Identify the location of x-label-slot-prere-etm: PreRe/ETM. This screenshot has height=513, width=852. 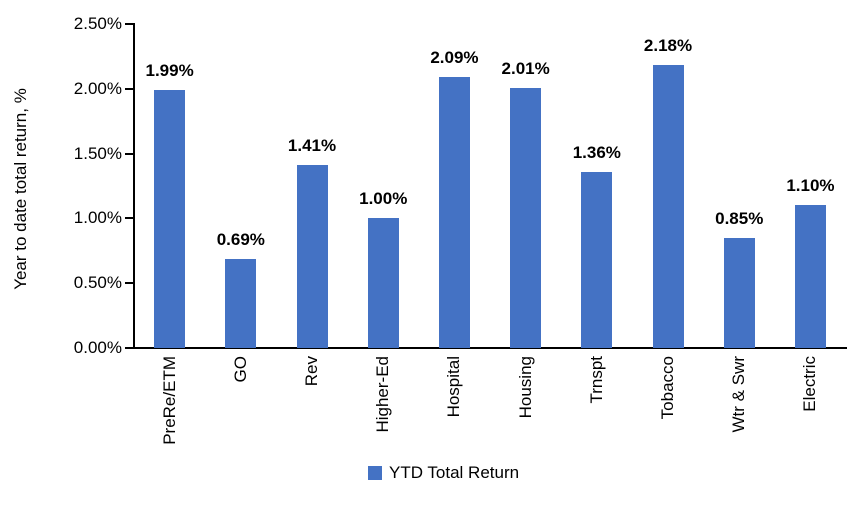
(169, 407).